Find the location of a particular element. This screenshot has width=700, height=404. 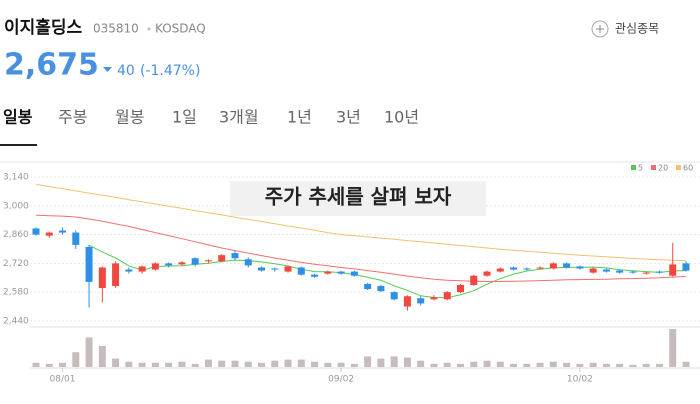

watch-button: 관심종목 is located at coordinates (625, 29).